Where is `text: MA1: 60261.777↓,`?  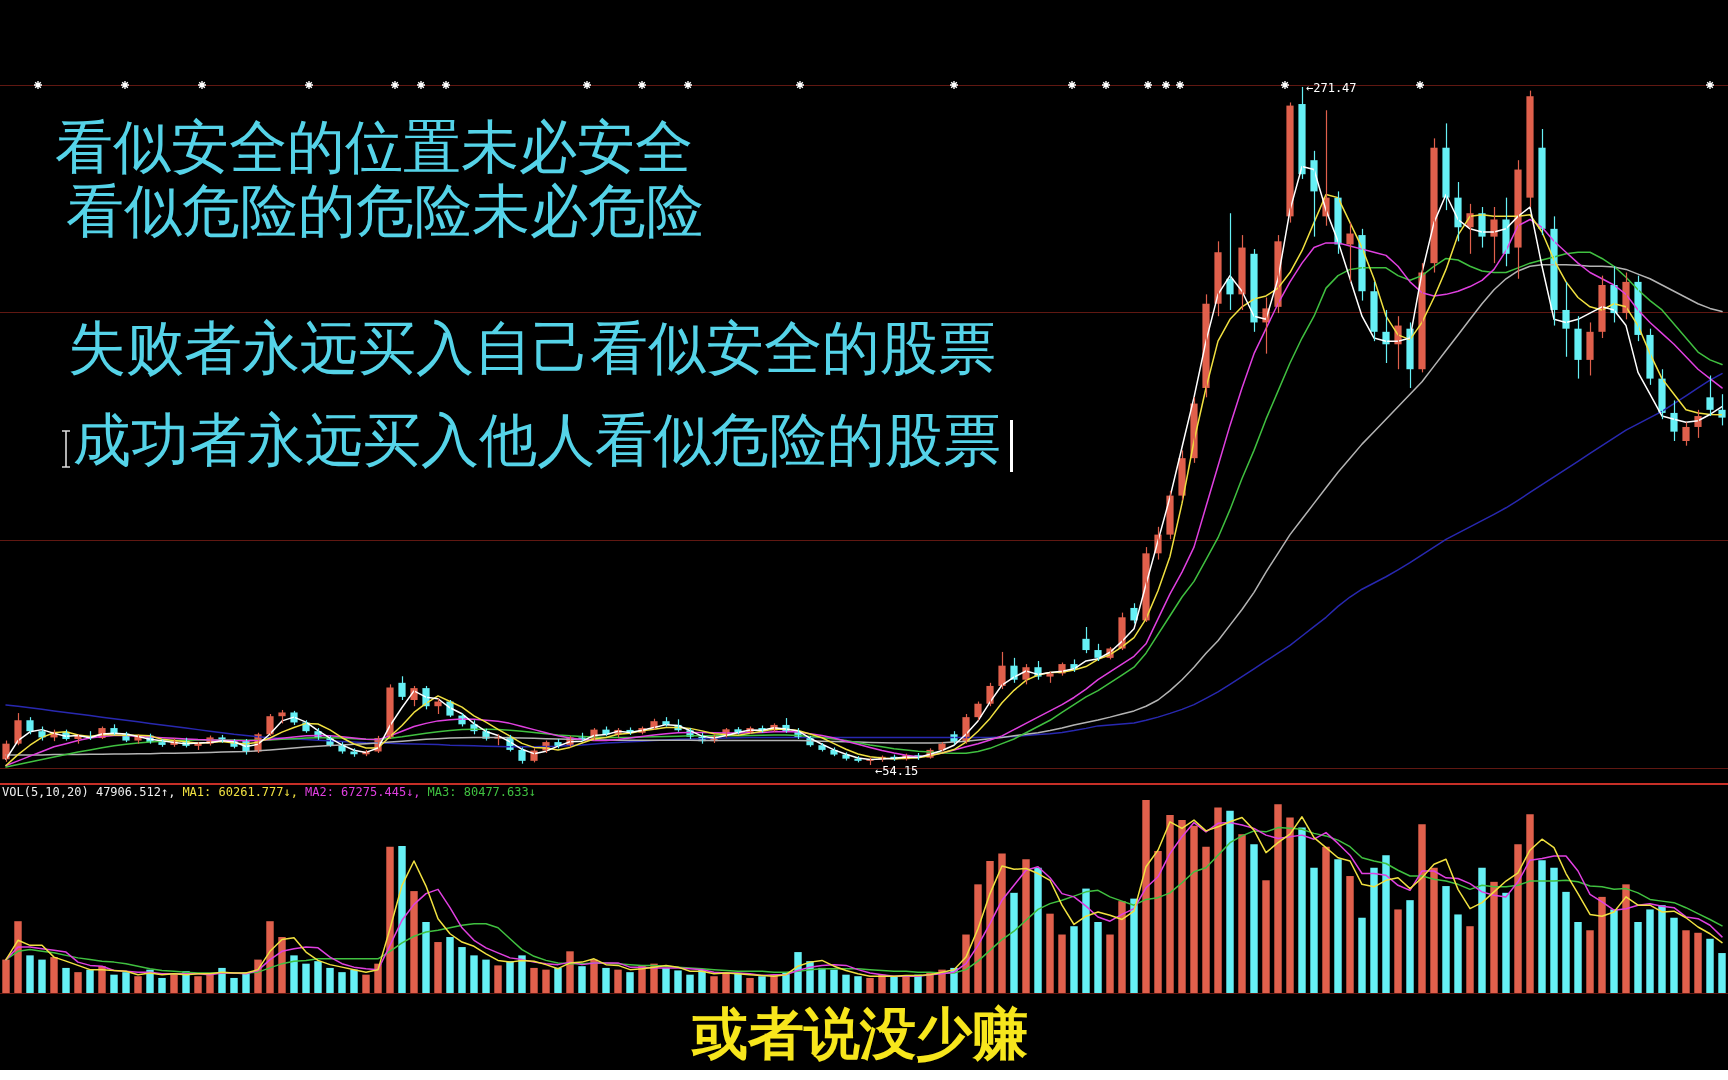
text: MA1: 60261.777↓, is located at coordinates (240, 792).